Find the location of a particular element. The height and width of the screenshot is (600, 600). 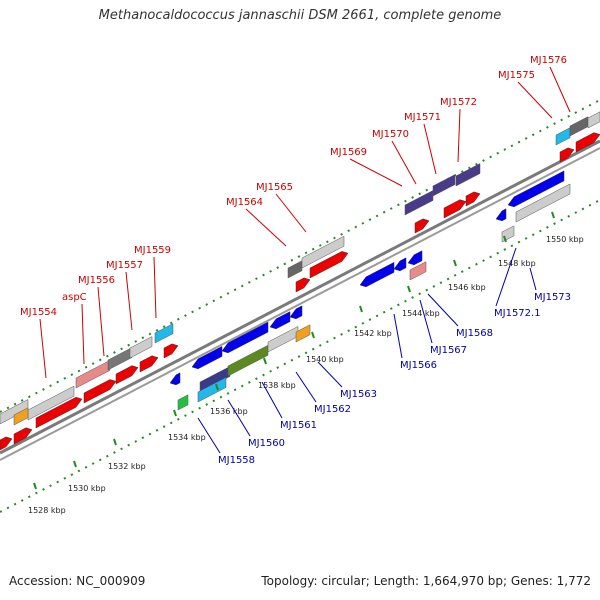

tick-label: 1530 kbp is located at coordinates (87, 488).